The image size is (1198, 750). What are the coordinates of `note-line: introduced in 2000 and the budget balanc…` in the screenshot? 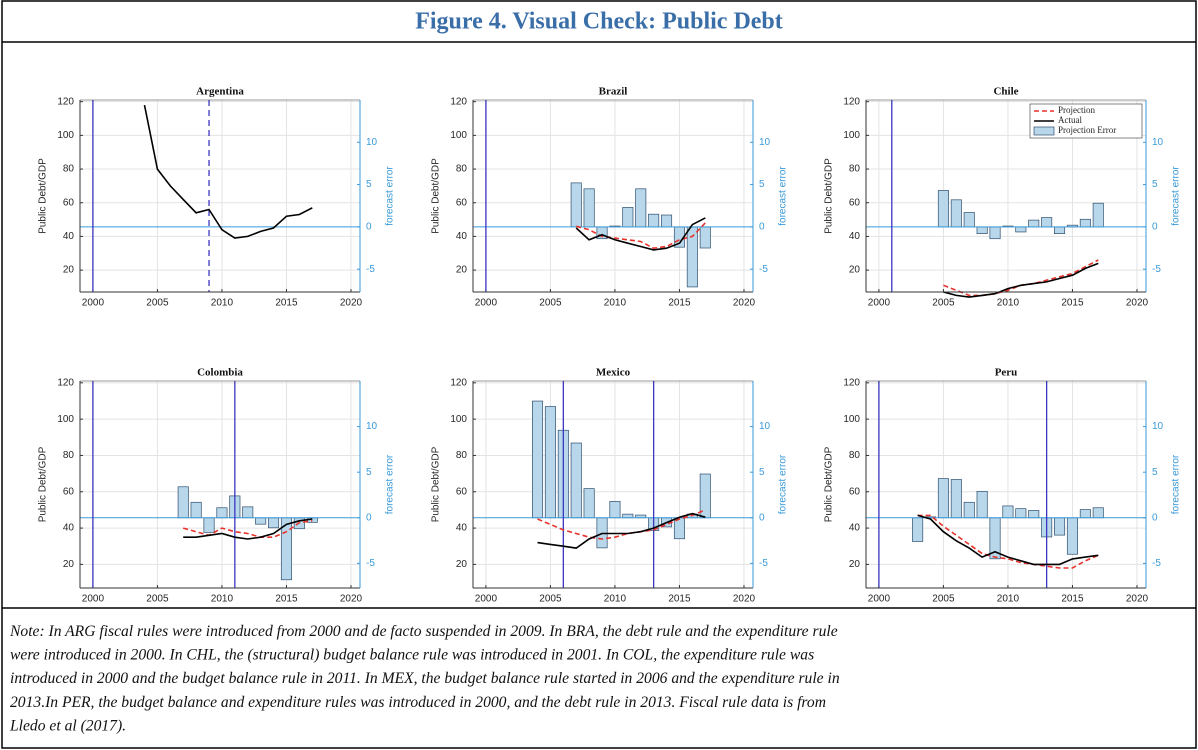 It's located at (425, 678).